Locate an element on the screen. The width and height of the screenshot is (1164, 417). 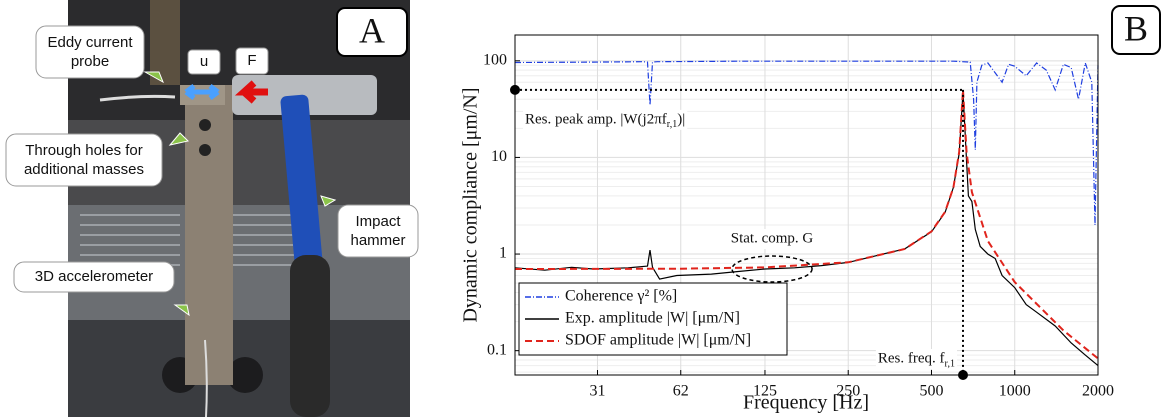
static-compliance-ellipse is located at coordinates (772, 269).